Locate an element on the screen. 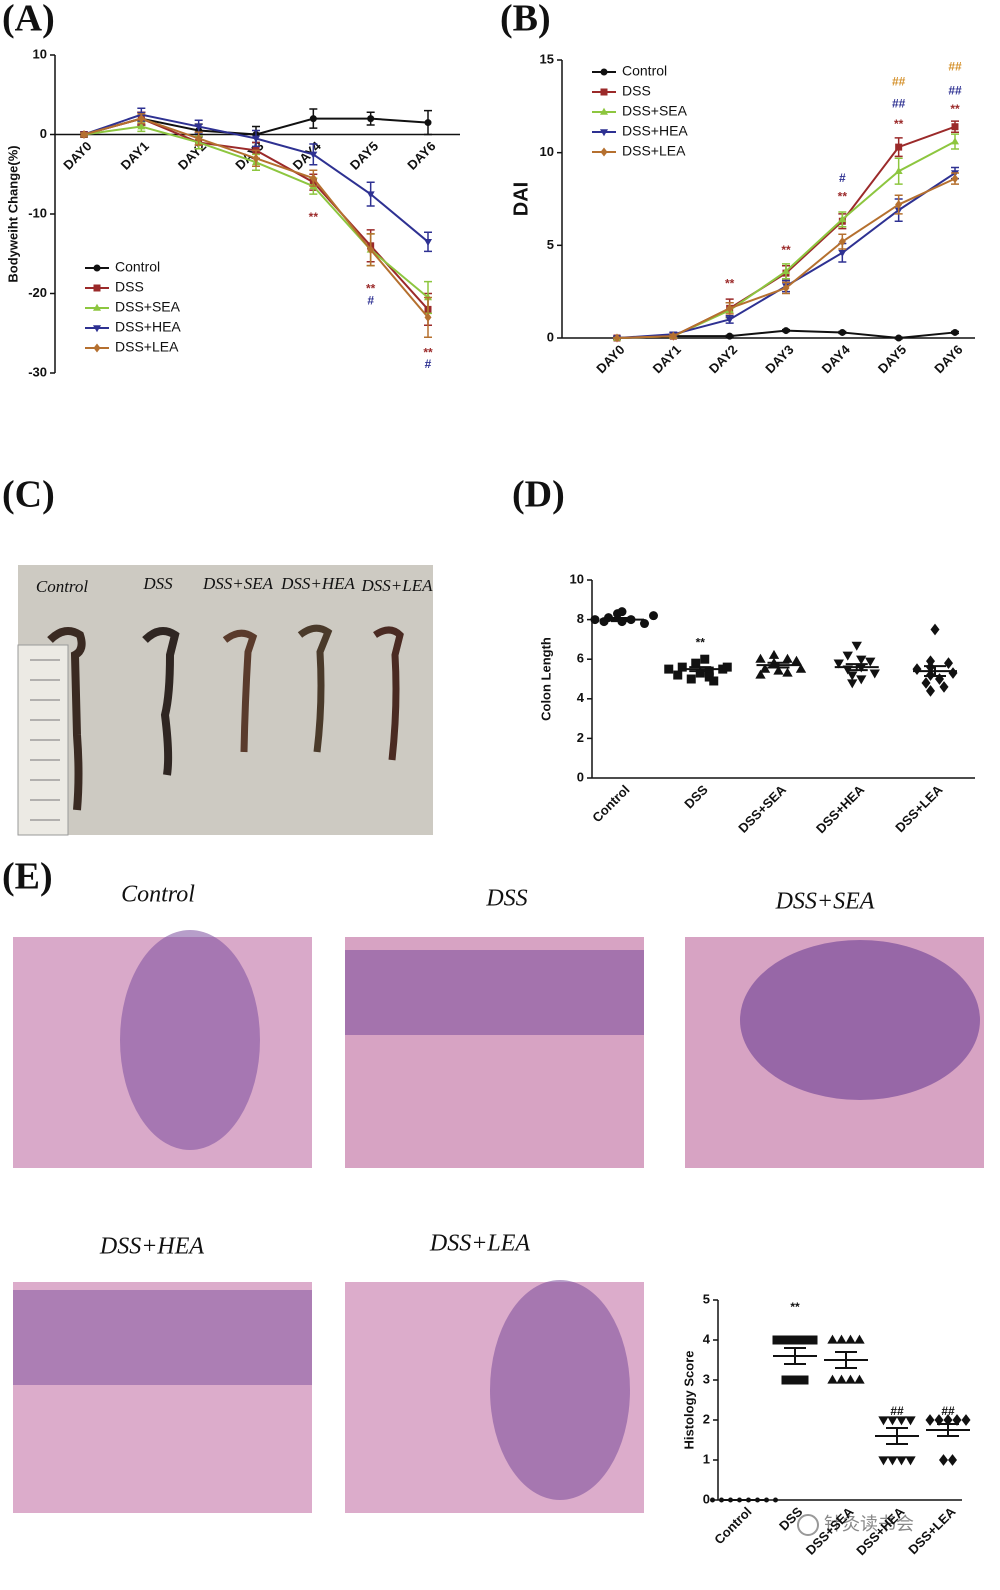 Image resolution: width=1000 pixels, height=1590 pixels. x-tick-label: DAY4 is located at coordinates (307, 155).